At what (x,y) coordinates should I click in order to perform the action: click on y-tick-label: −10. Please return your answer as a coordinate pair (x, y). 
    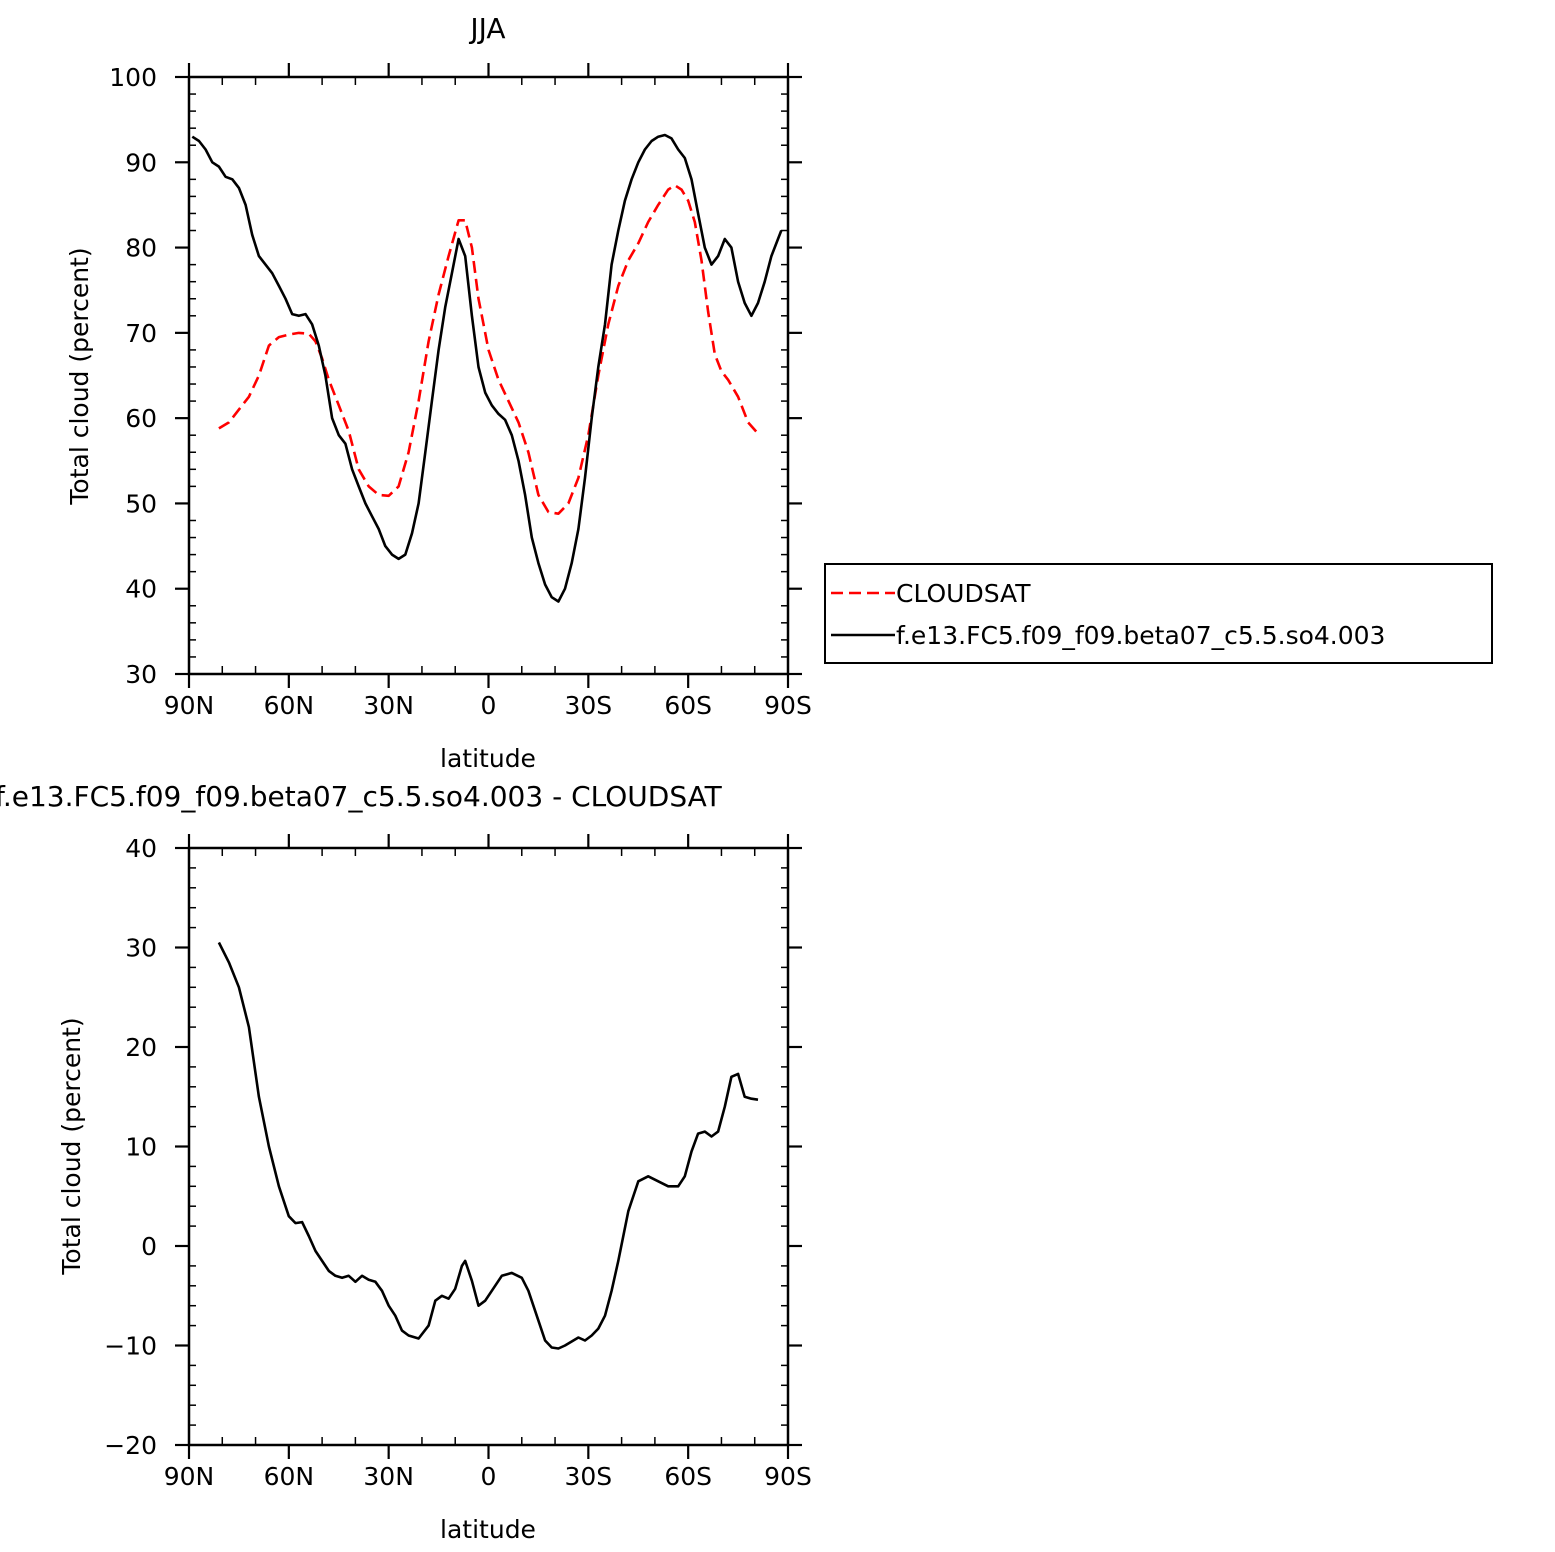
    Looking at the image, I should click on (130, 1346).